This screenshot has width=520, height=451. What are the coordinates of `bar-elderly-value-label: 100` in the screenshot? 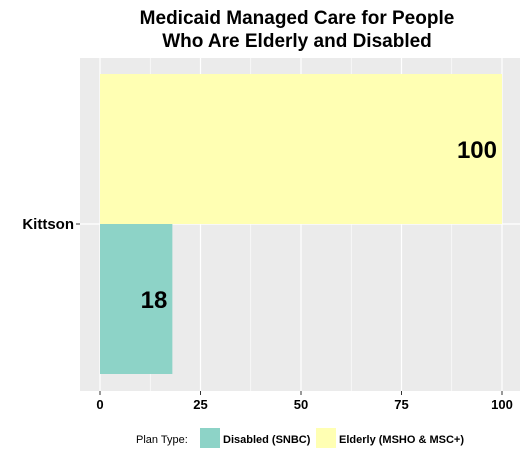 It's located at (477, 150).